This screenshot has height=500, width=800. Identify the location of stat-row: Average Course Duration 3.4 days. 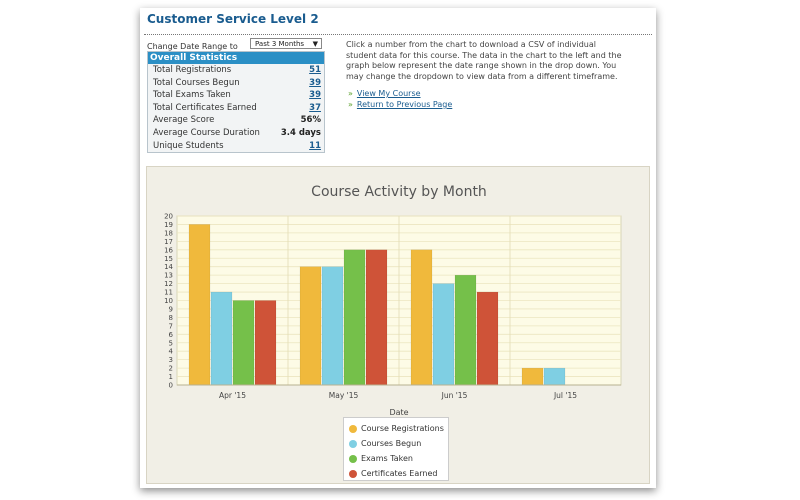
(236, 133).